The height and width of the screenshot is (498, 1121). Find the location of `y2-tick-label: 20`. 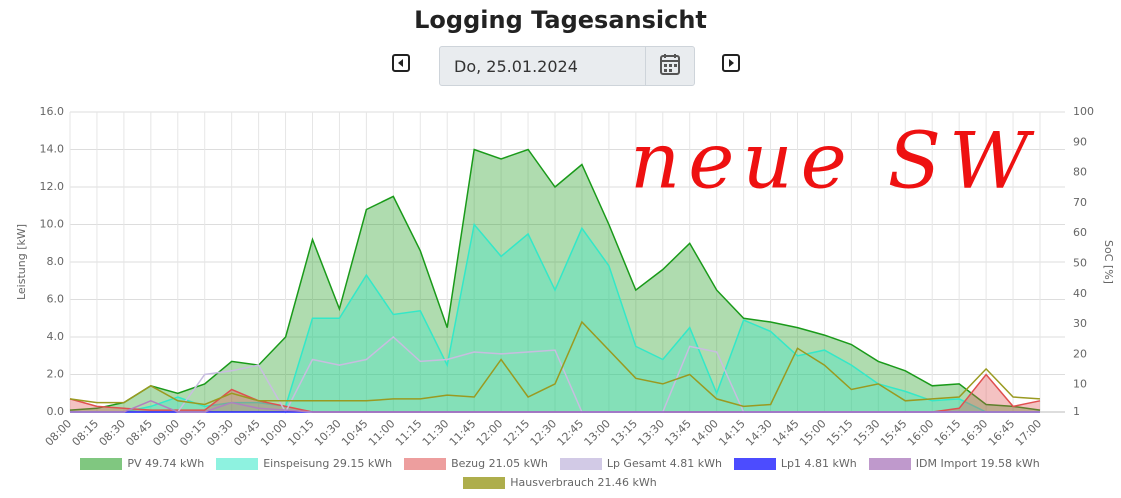

y2-tick-label: 20 is located at coordinates (1080, 353).